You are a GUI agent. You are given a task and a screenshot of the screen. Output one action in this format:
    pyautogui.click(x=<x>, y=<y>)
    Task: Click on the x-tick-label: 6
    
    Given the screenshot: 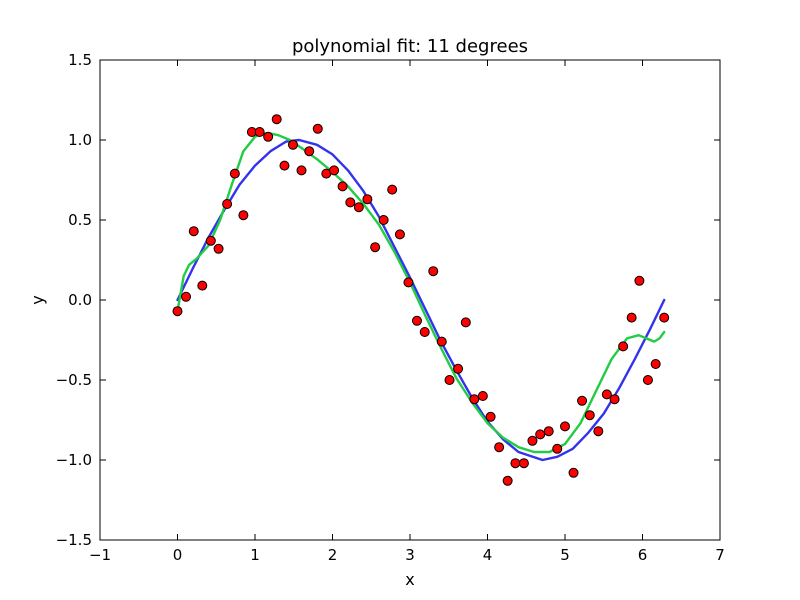 What is the action you would take?
    pyautogui.click(x=643, y=555)
    